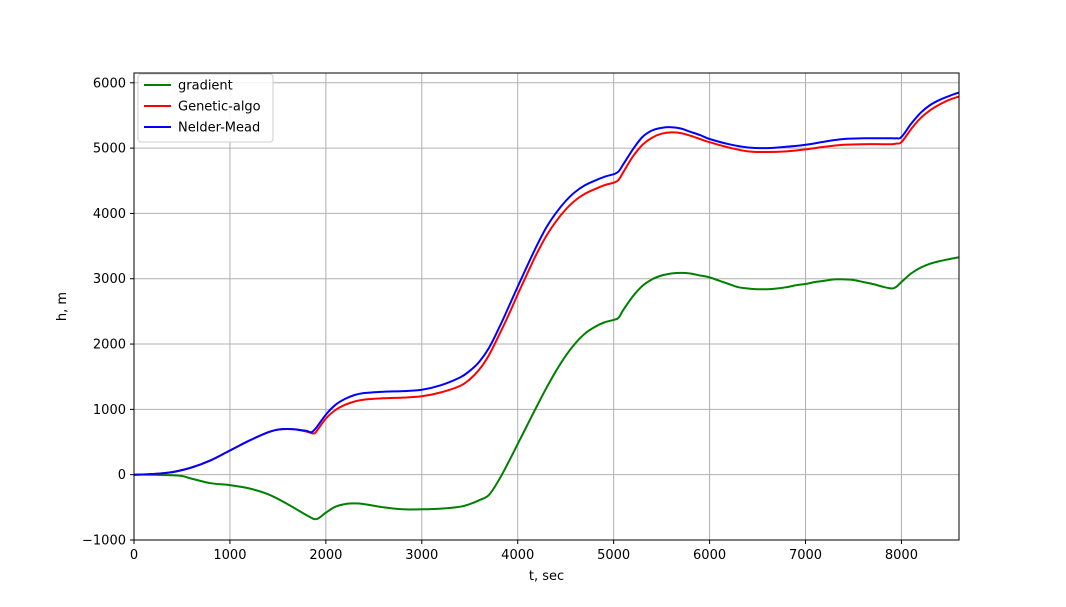 Image resolution: width=1066 pixels, height=607 pixels. What do you see at coordinates (109, 410) in the screenshot?
I see `y-tick-label: 1000` at bounding box center [109, 410].